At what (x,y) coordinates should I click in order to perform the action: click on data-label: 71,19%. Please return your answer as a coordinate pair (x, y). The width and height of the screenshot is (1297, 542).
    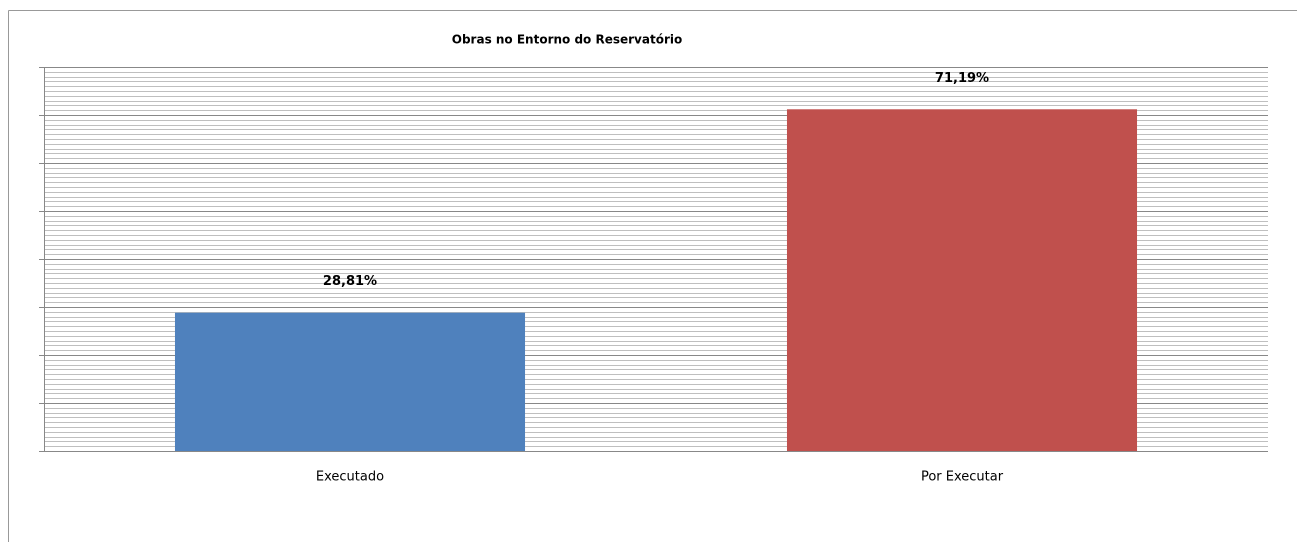
    Looking at the image, I should click on (962, 78).